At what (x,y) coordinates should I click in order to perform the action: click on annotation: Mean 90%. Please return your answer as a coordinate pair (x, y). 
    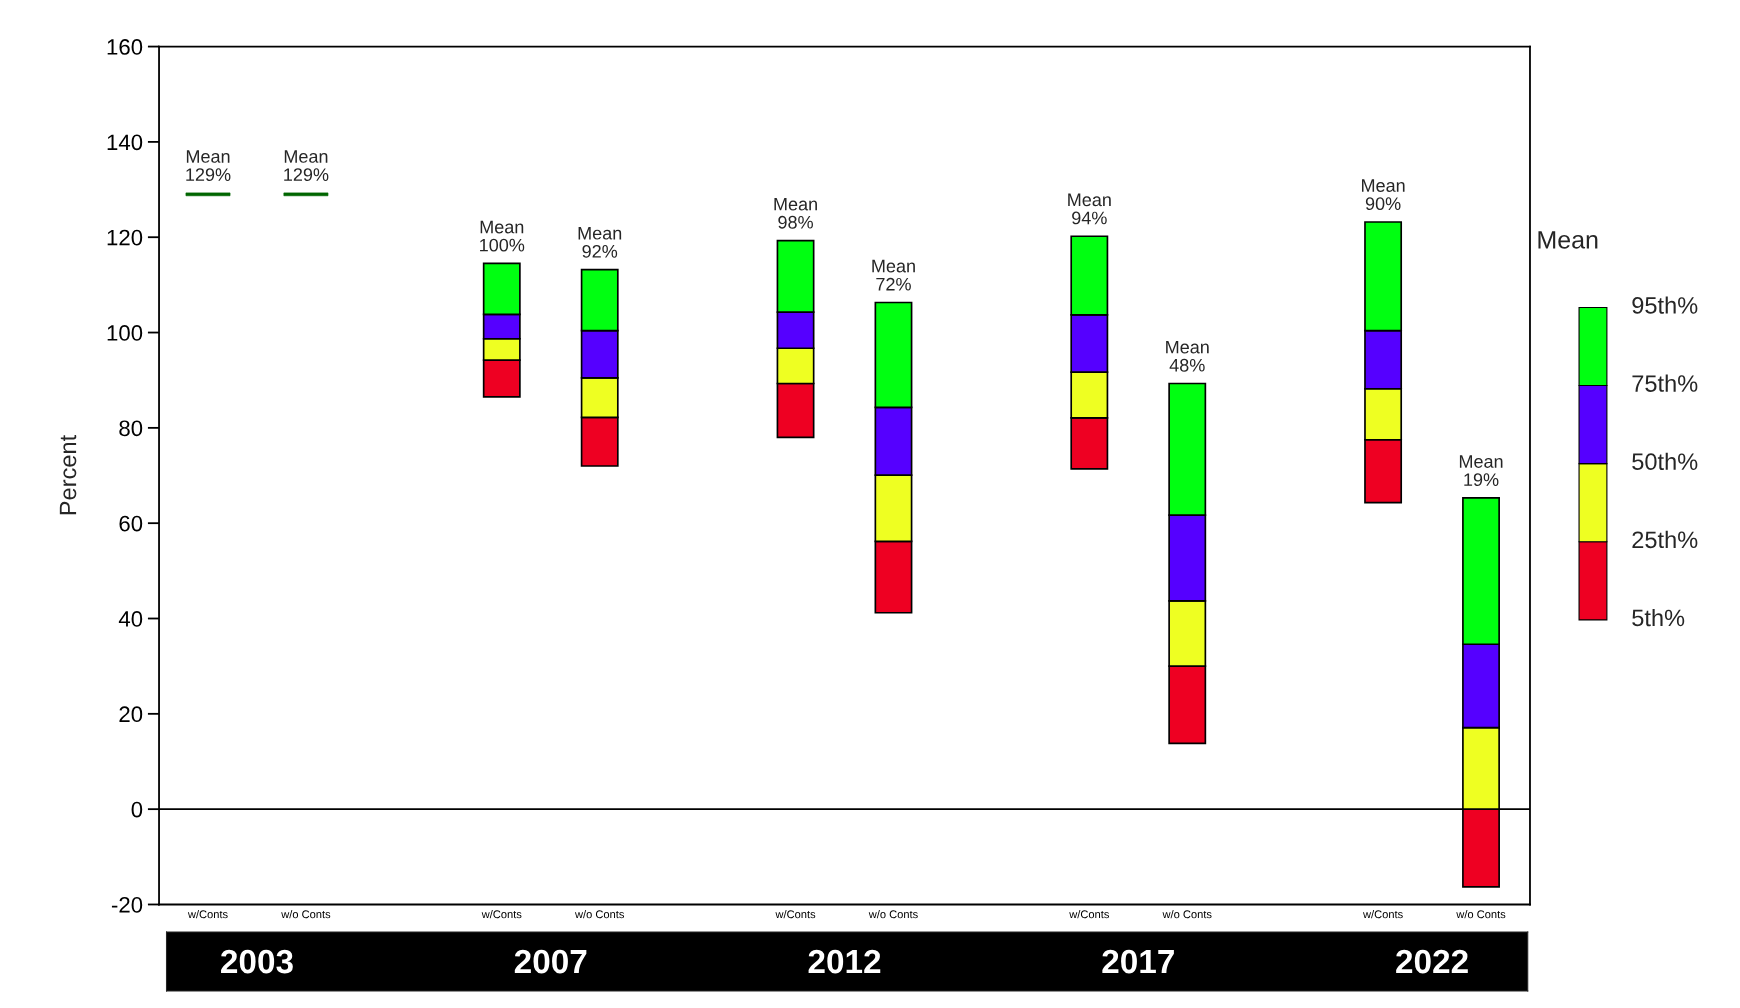
    Looking at the image, I should click on (1383, 195).